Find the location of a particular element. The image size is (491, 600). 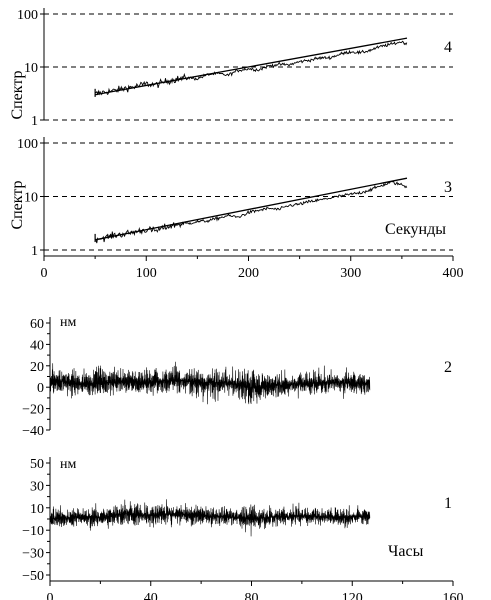

panel-3-ylabel: Спектр is located at coordinates (17, 204).